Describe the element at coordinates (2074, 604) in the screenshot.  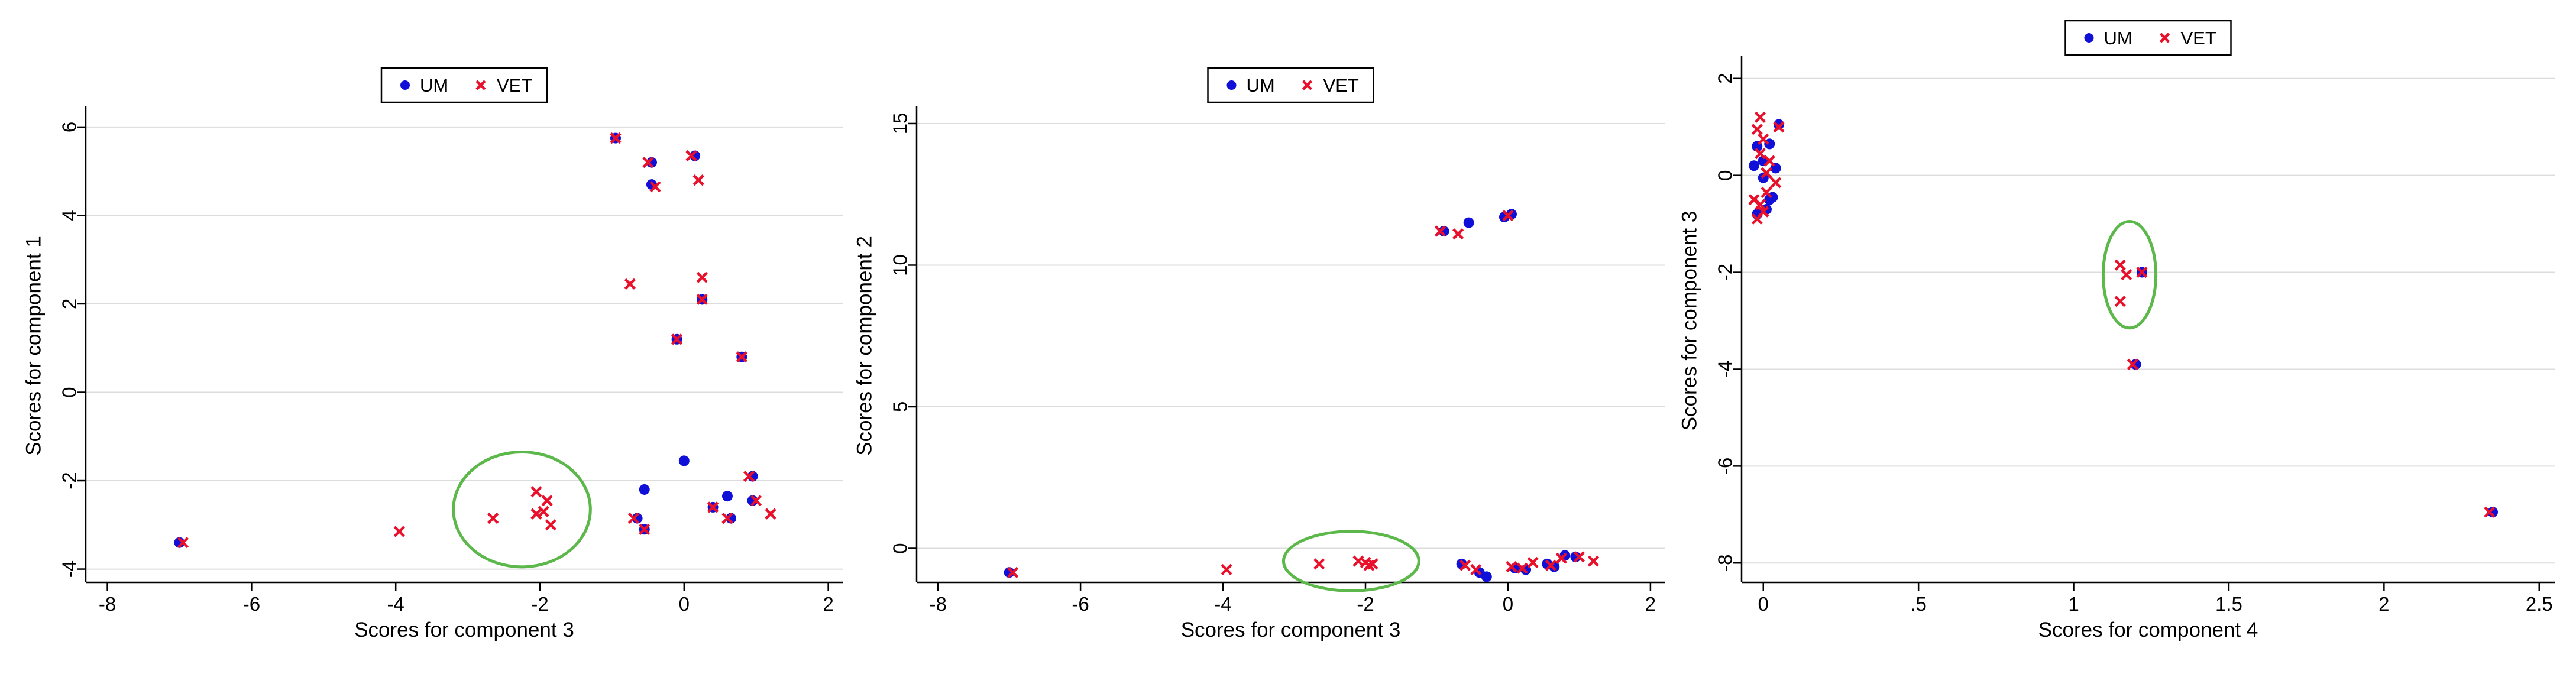
I see `x-tick-label: 1` at that location.